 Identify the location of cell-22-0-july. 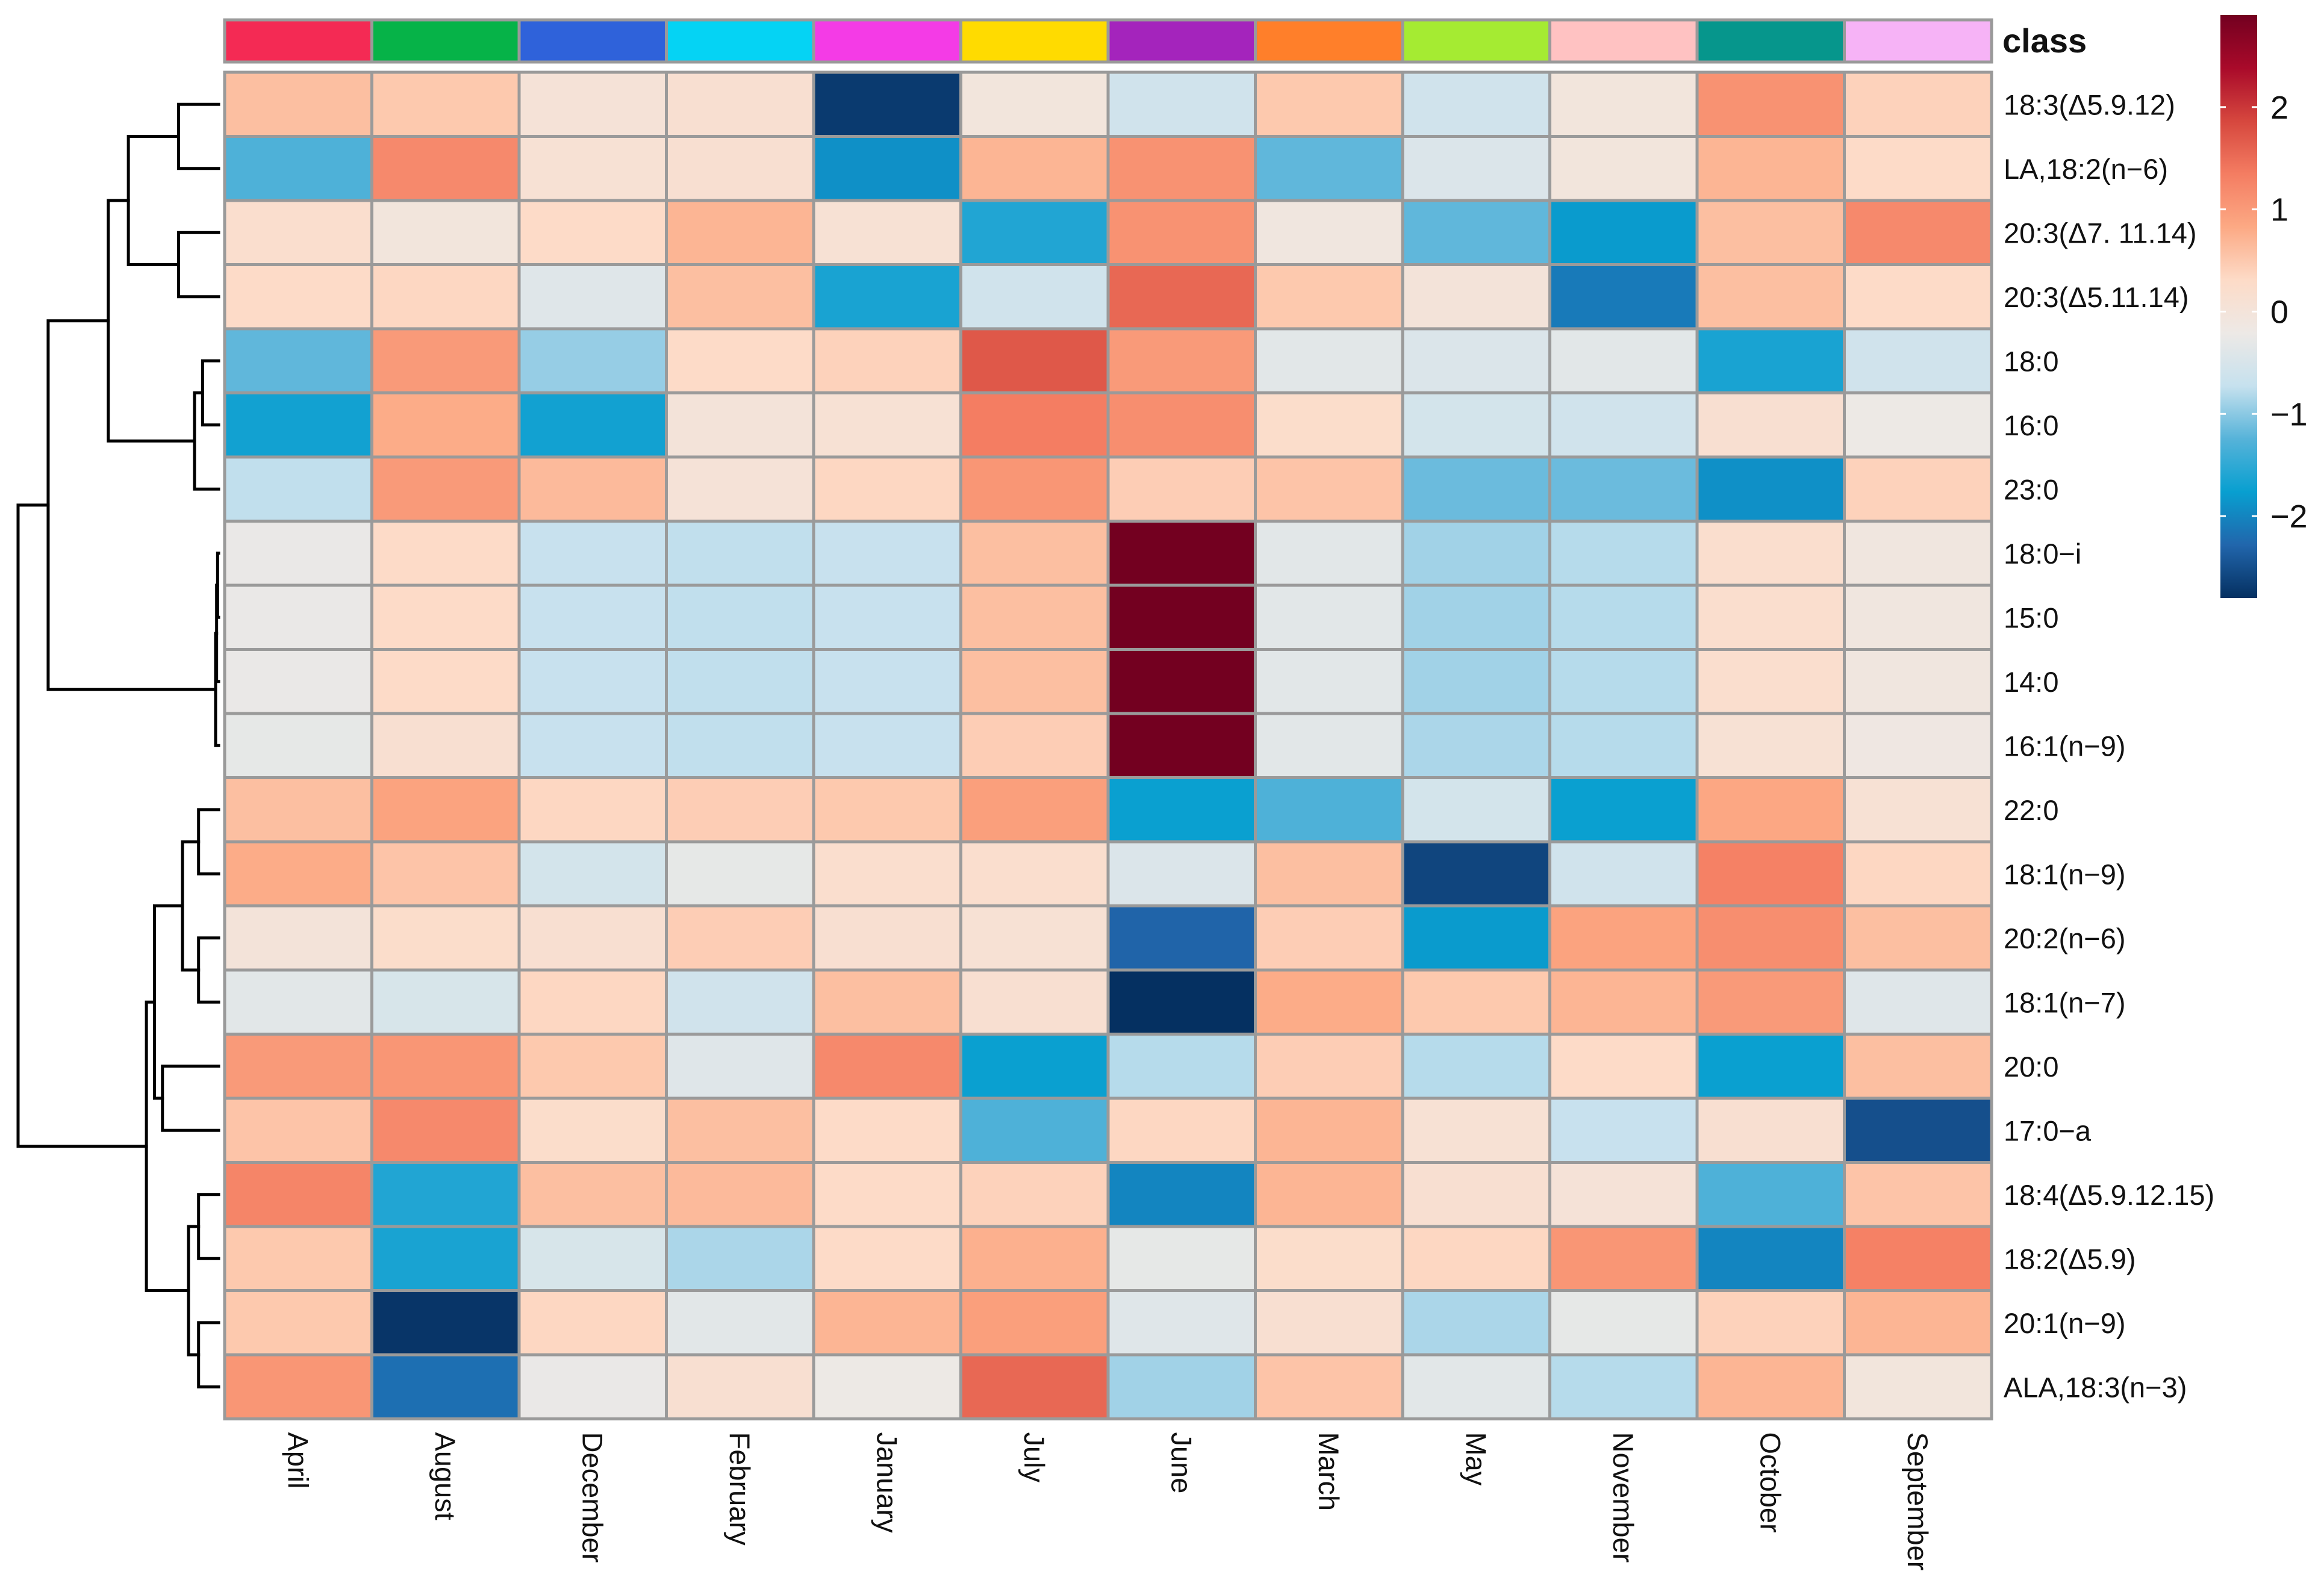
(1034, 810).